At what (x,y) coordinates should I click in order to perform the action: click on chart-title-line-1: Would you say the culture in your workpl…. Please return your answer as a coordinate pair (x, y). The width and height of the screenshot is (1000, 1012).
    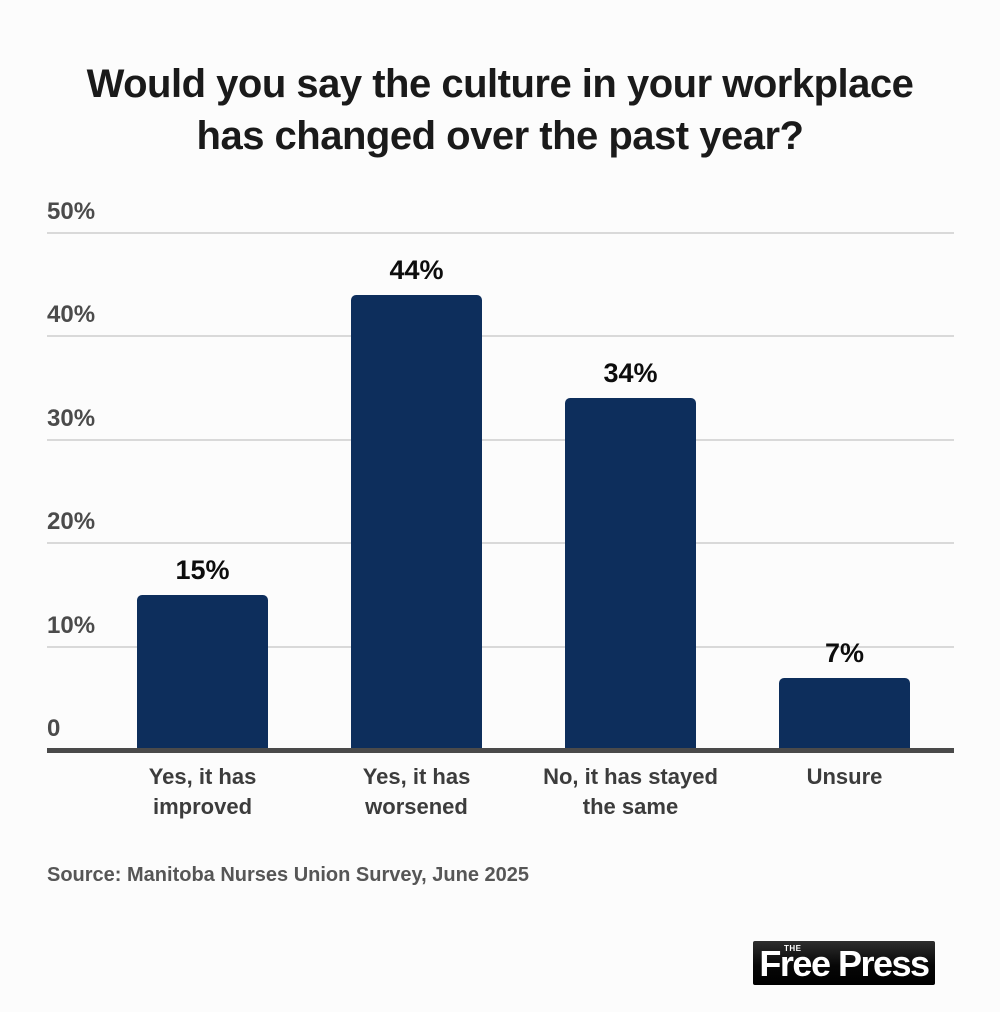
    Looking at the image, I should click on (500, 84).